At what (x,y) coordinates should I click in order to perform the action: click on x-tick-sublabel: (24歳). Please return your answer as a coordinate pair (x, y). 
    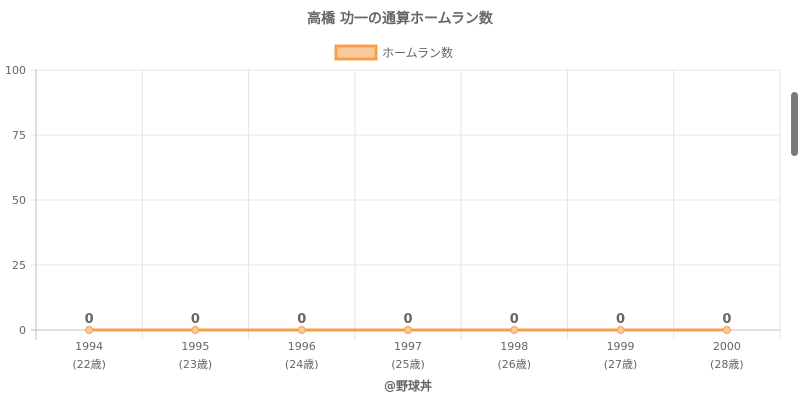
    Looking at the image, I should click on (302, 364).